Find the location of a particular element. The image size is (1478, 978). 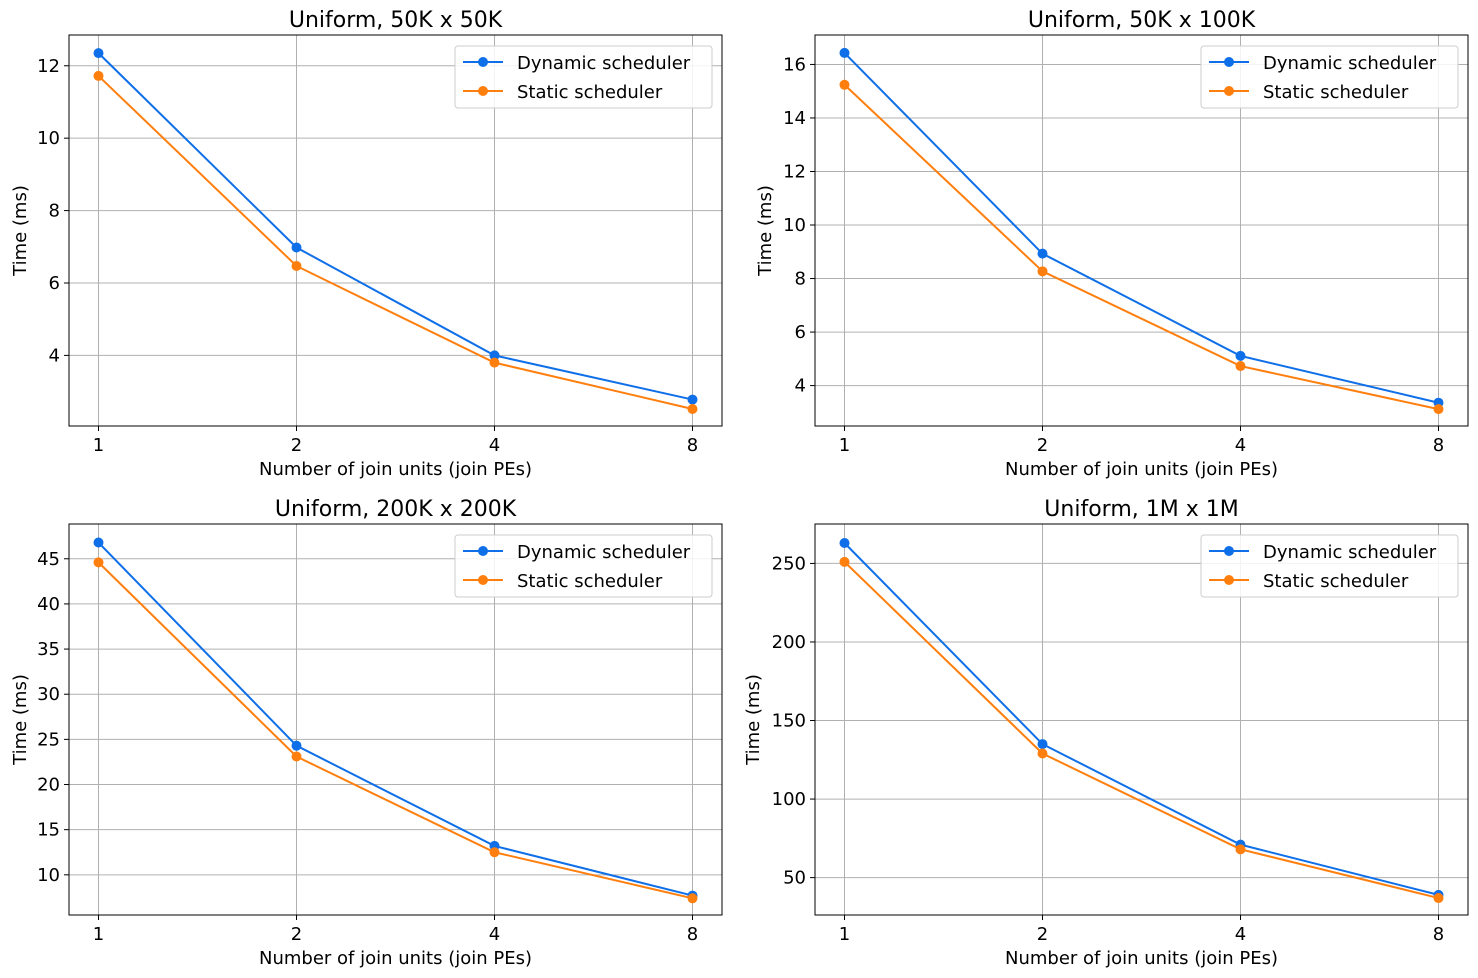

y-tick-label: 20 is located at coordinates (48, 785).